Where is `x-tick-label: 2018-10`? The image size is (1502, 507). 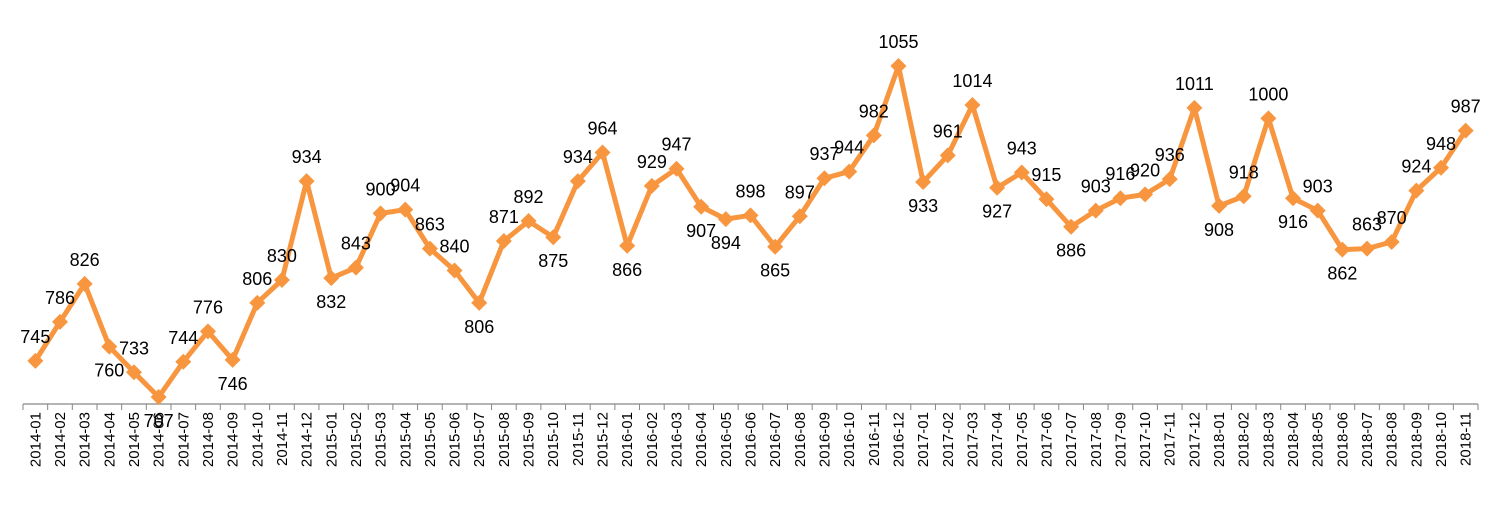
x-tick-label: 2018-10 is located at coordinates (1441, 439).